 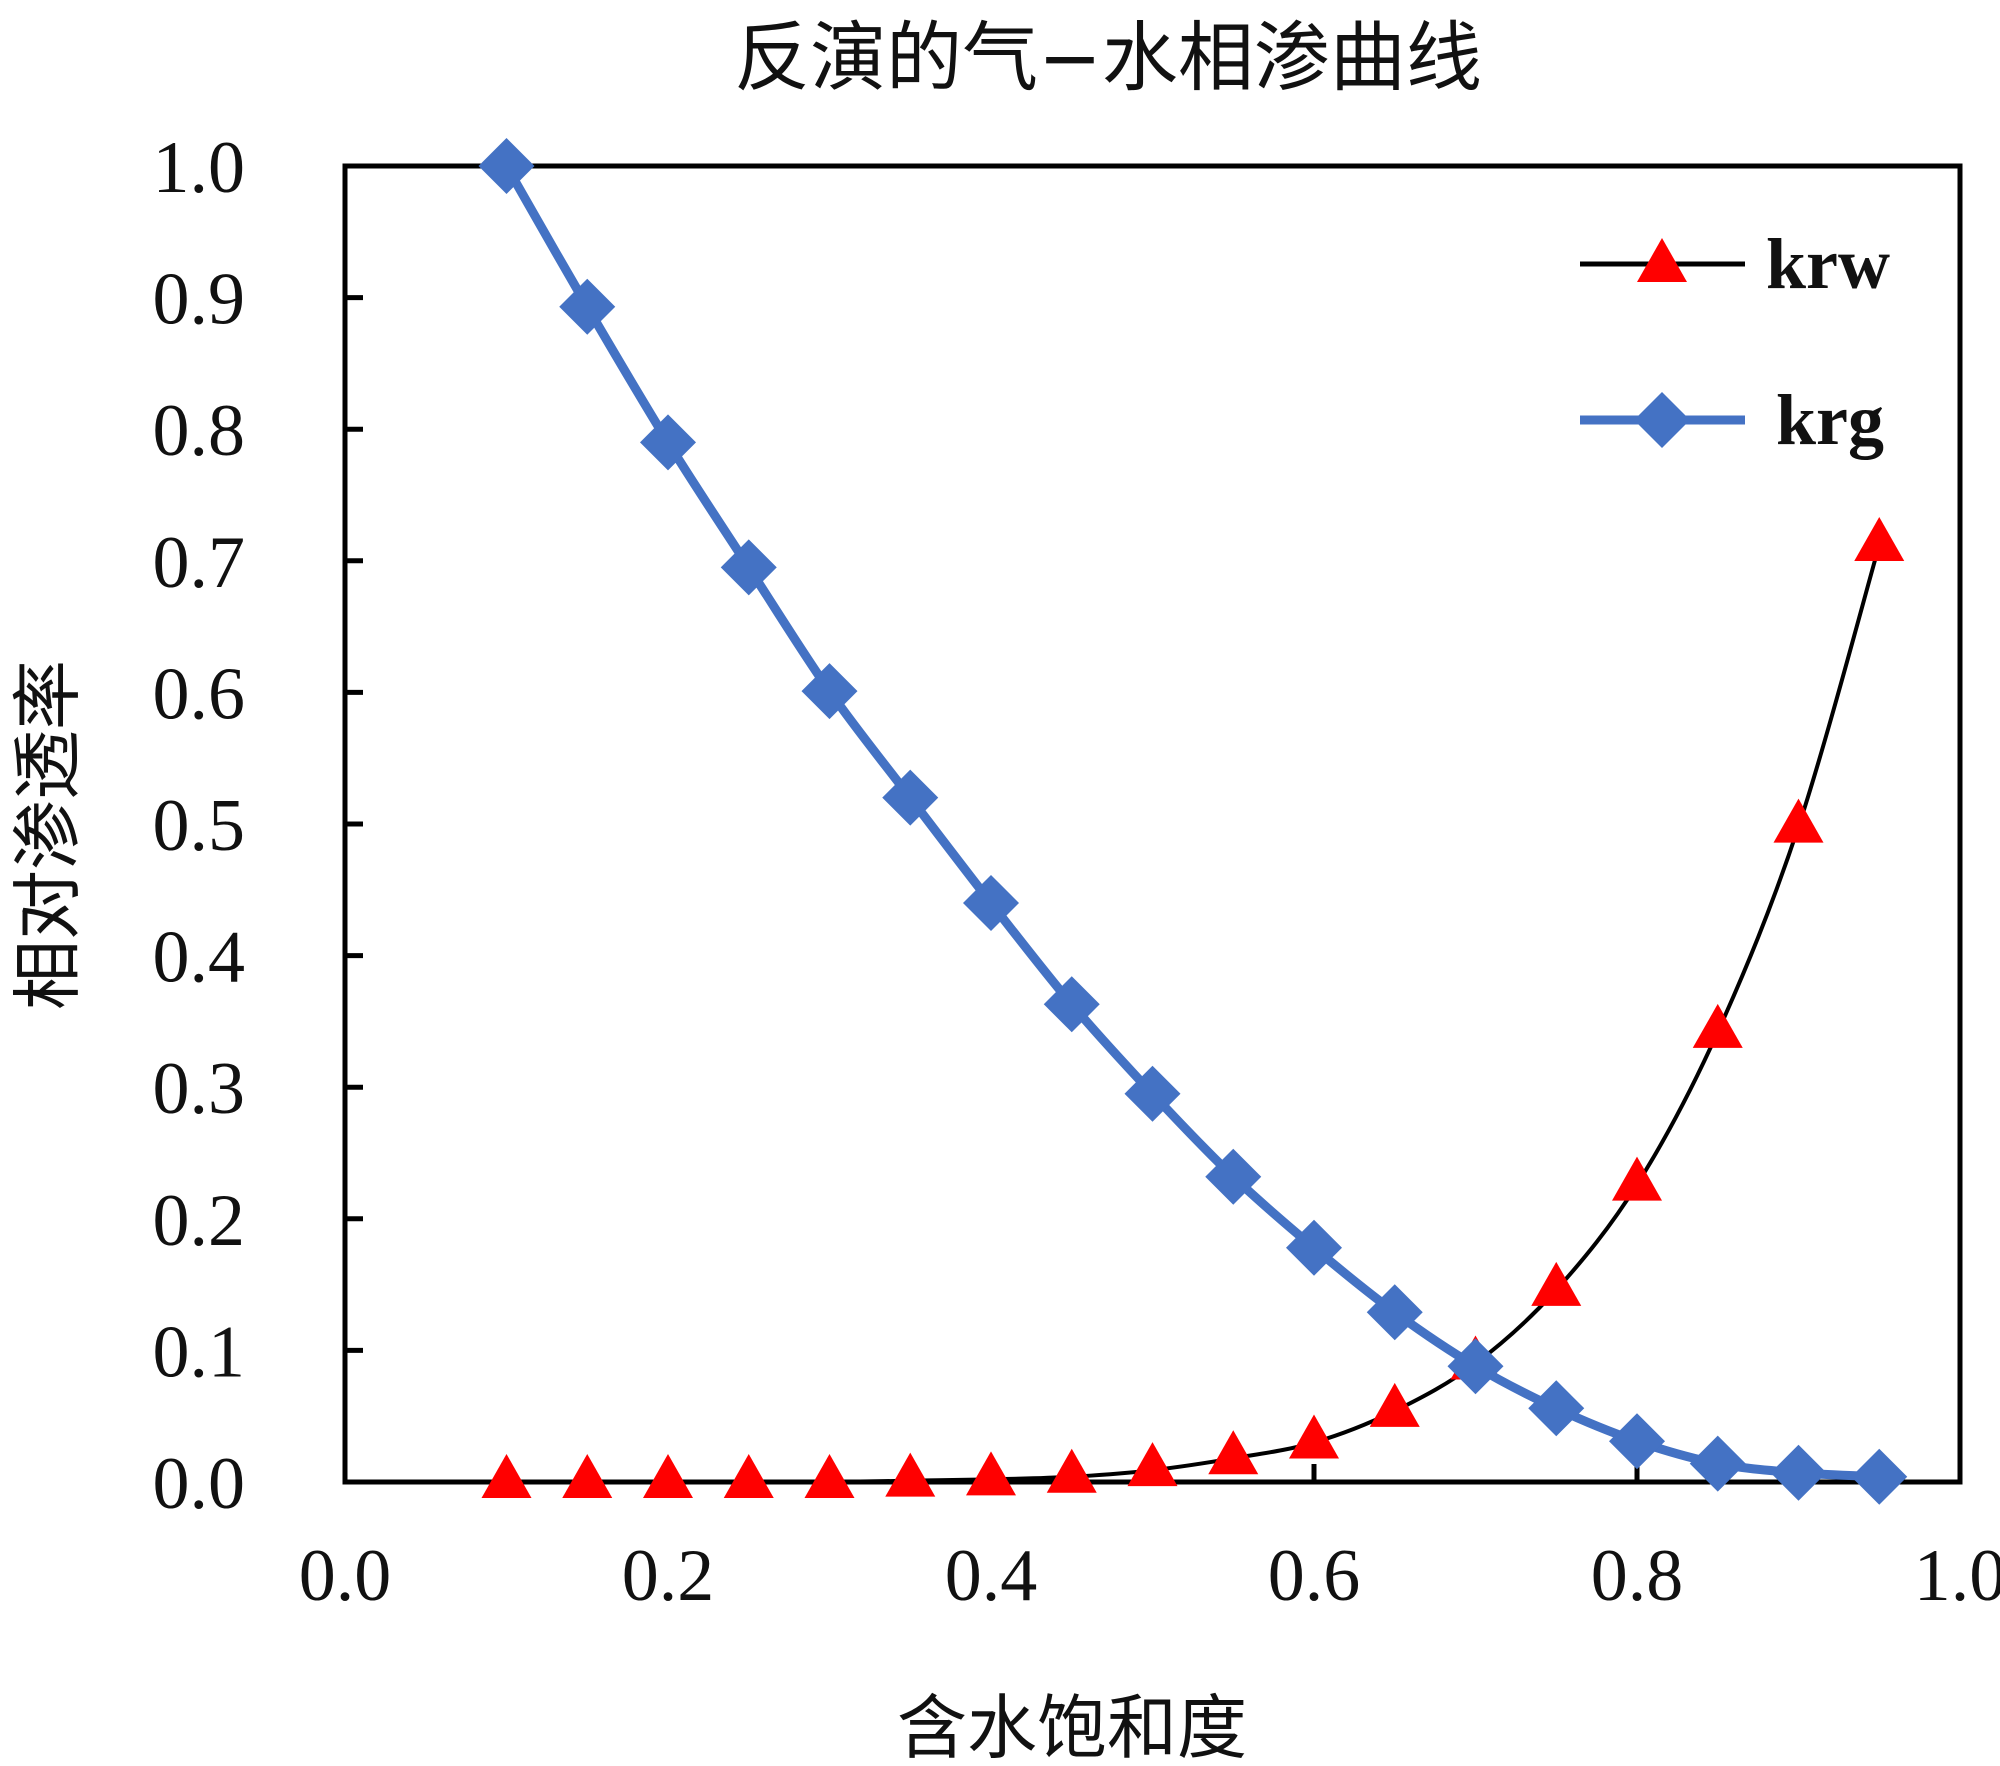 I want to click on x-tick-label: 0.0, so click(x=345, y=1576).